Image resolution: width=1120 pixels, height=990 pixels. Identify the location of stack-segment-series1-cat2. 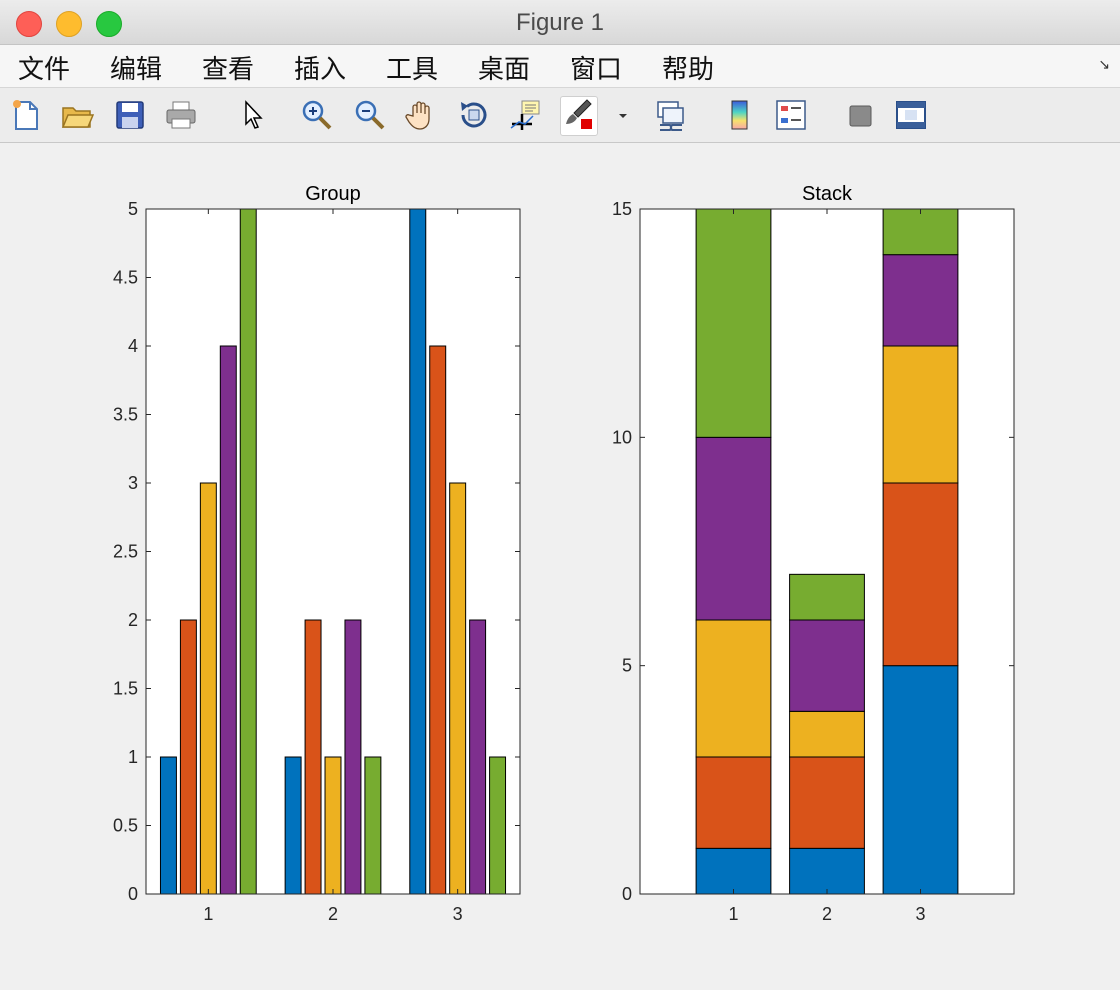
(827, 871).